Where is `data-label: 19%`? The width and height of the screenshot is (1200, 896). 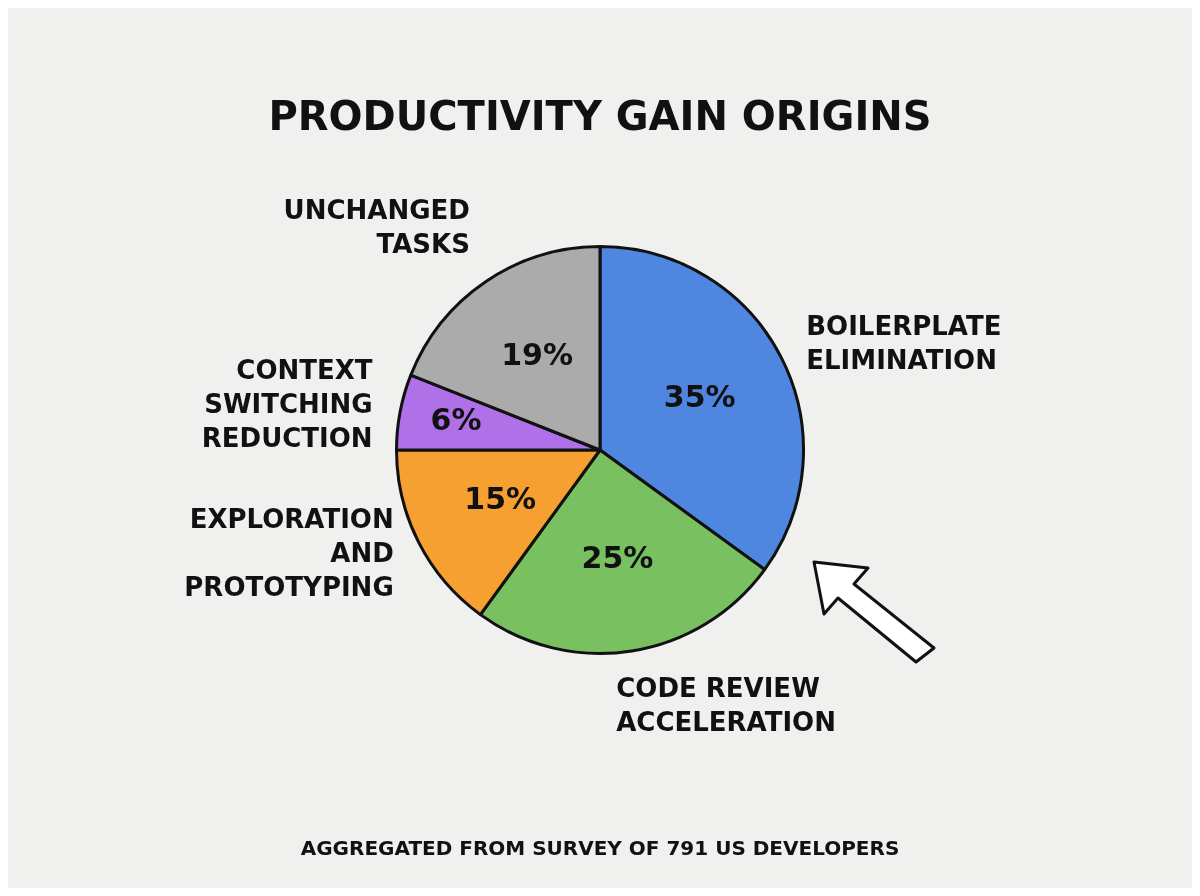 data-label: 19% is located at coordinates (537, 355).